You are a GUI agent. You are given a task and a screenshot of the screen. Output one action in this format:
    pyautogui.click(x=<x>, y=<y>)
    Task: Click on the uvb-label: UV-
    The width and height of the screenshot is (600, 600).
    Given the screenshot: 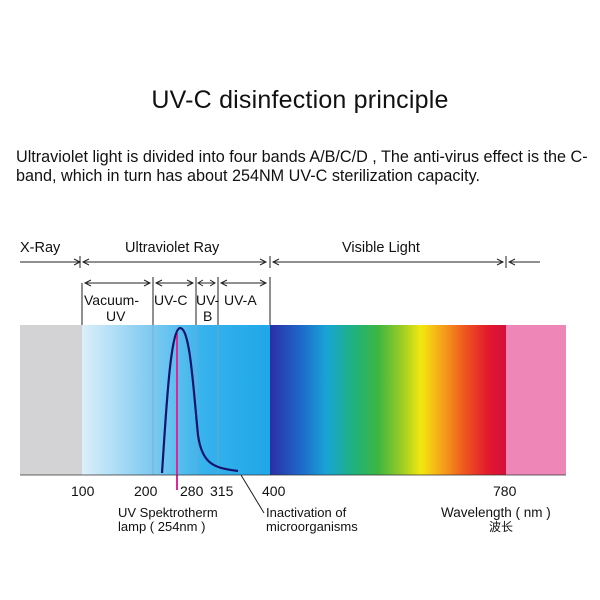 What is the action you would take?
    pyautogui.click(x=208, y=300)
    